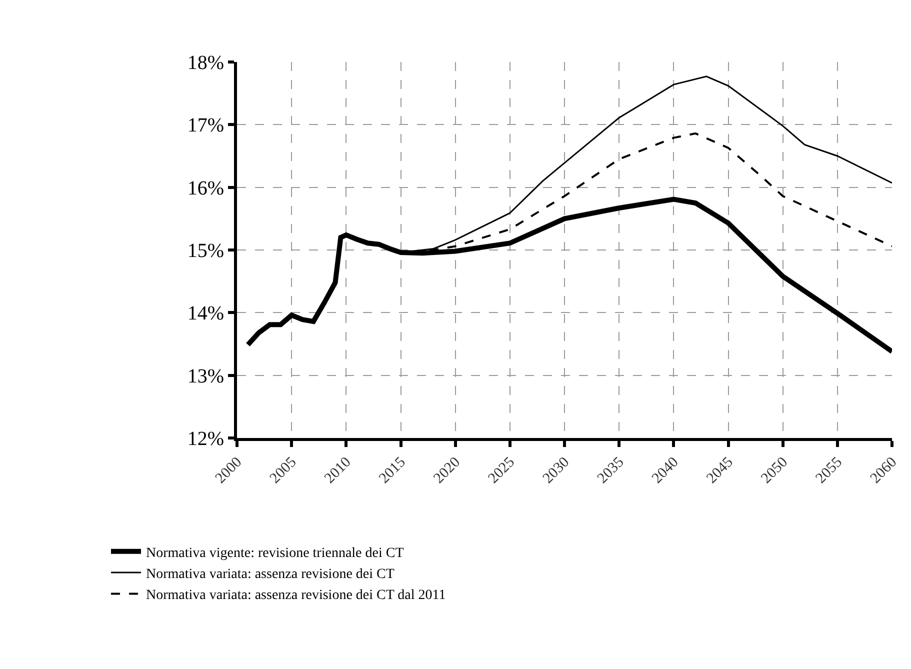 The height and width of the screenshot is (669, 911). What do you see at coordinates (205, 188) in the screenshot?
I see `y-tick-label: 16%` at bounding box center [205, 188].